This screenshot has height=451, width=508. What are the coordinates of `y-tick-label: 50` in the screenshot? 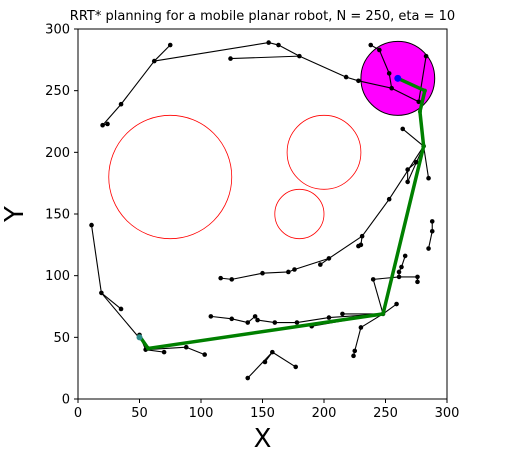 It's located at (61, 338).